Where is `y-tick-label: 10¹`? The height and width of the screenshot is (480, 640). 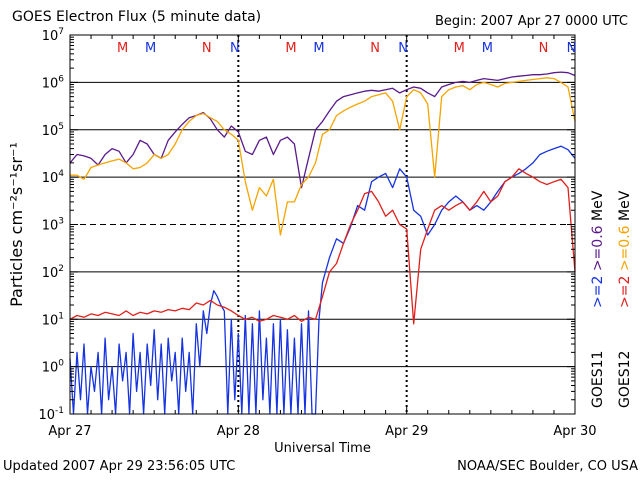
y-tick-label: 10¹ is located at coordinates (53, 319).